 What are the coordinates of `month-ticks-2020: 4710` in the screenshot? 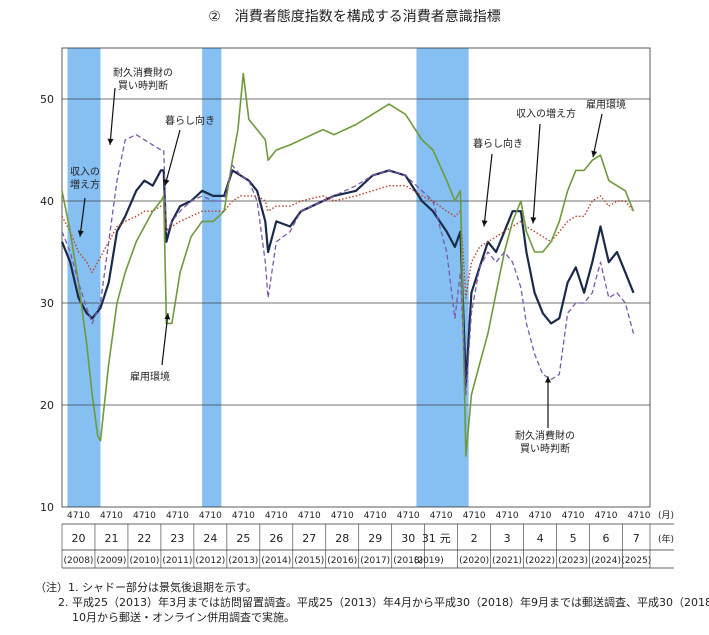 It's located at (474, 516).